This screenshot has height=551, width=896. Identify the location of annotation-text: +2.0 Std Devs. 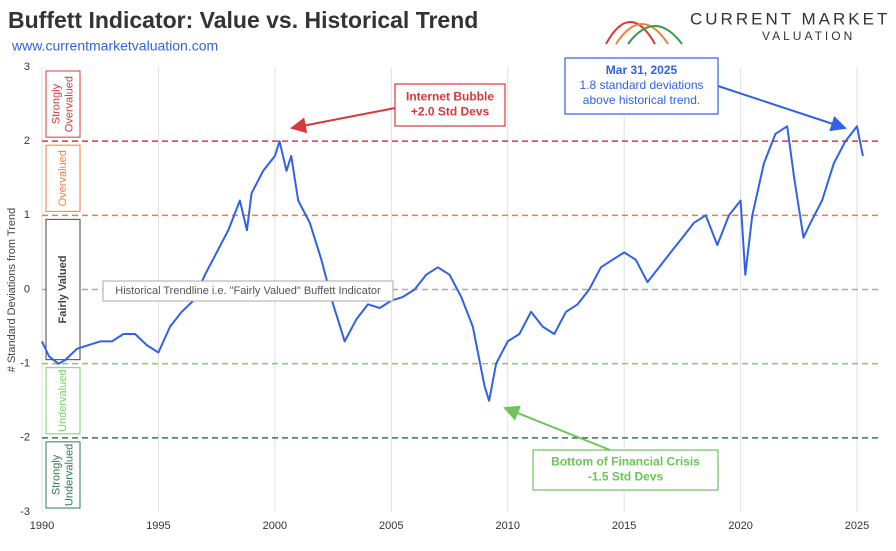
(450, 112).